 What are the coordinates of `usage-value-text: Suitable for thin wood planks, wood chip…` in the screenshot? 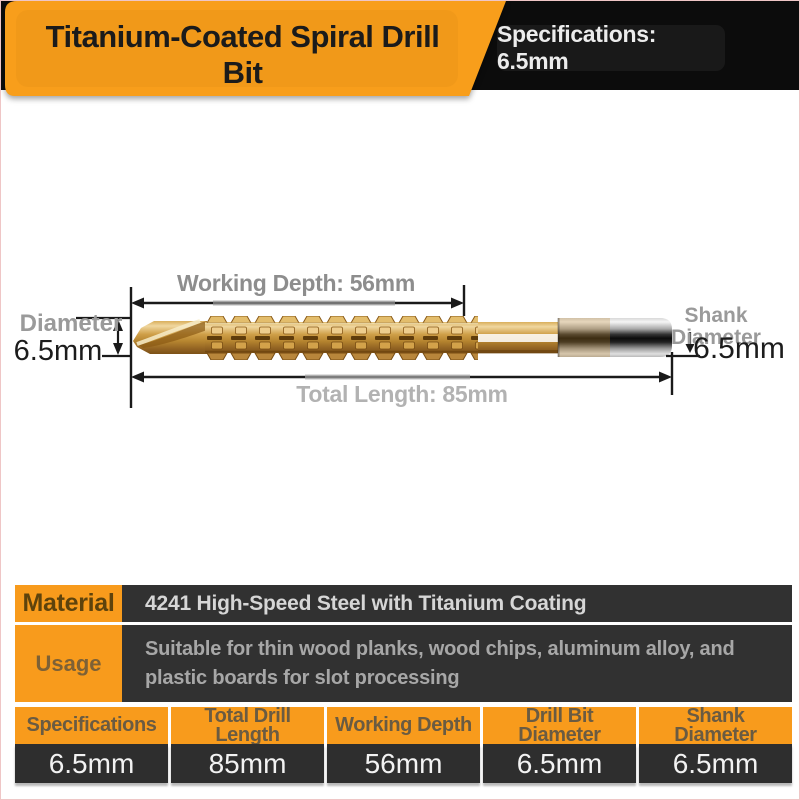 It's located at (440, 663).